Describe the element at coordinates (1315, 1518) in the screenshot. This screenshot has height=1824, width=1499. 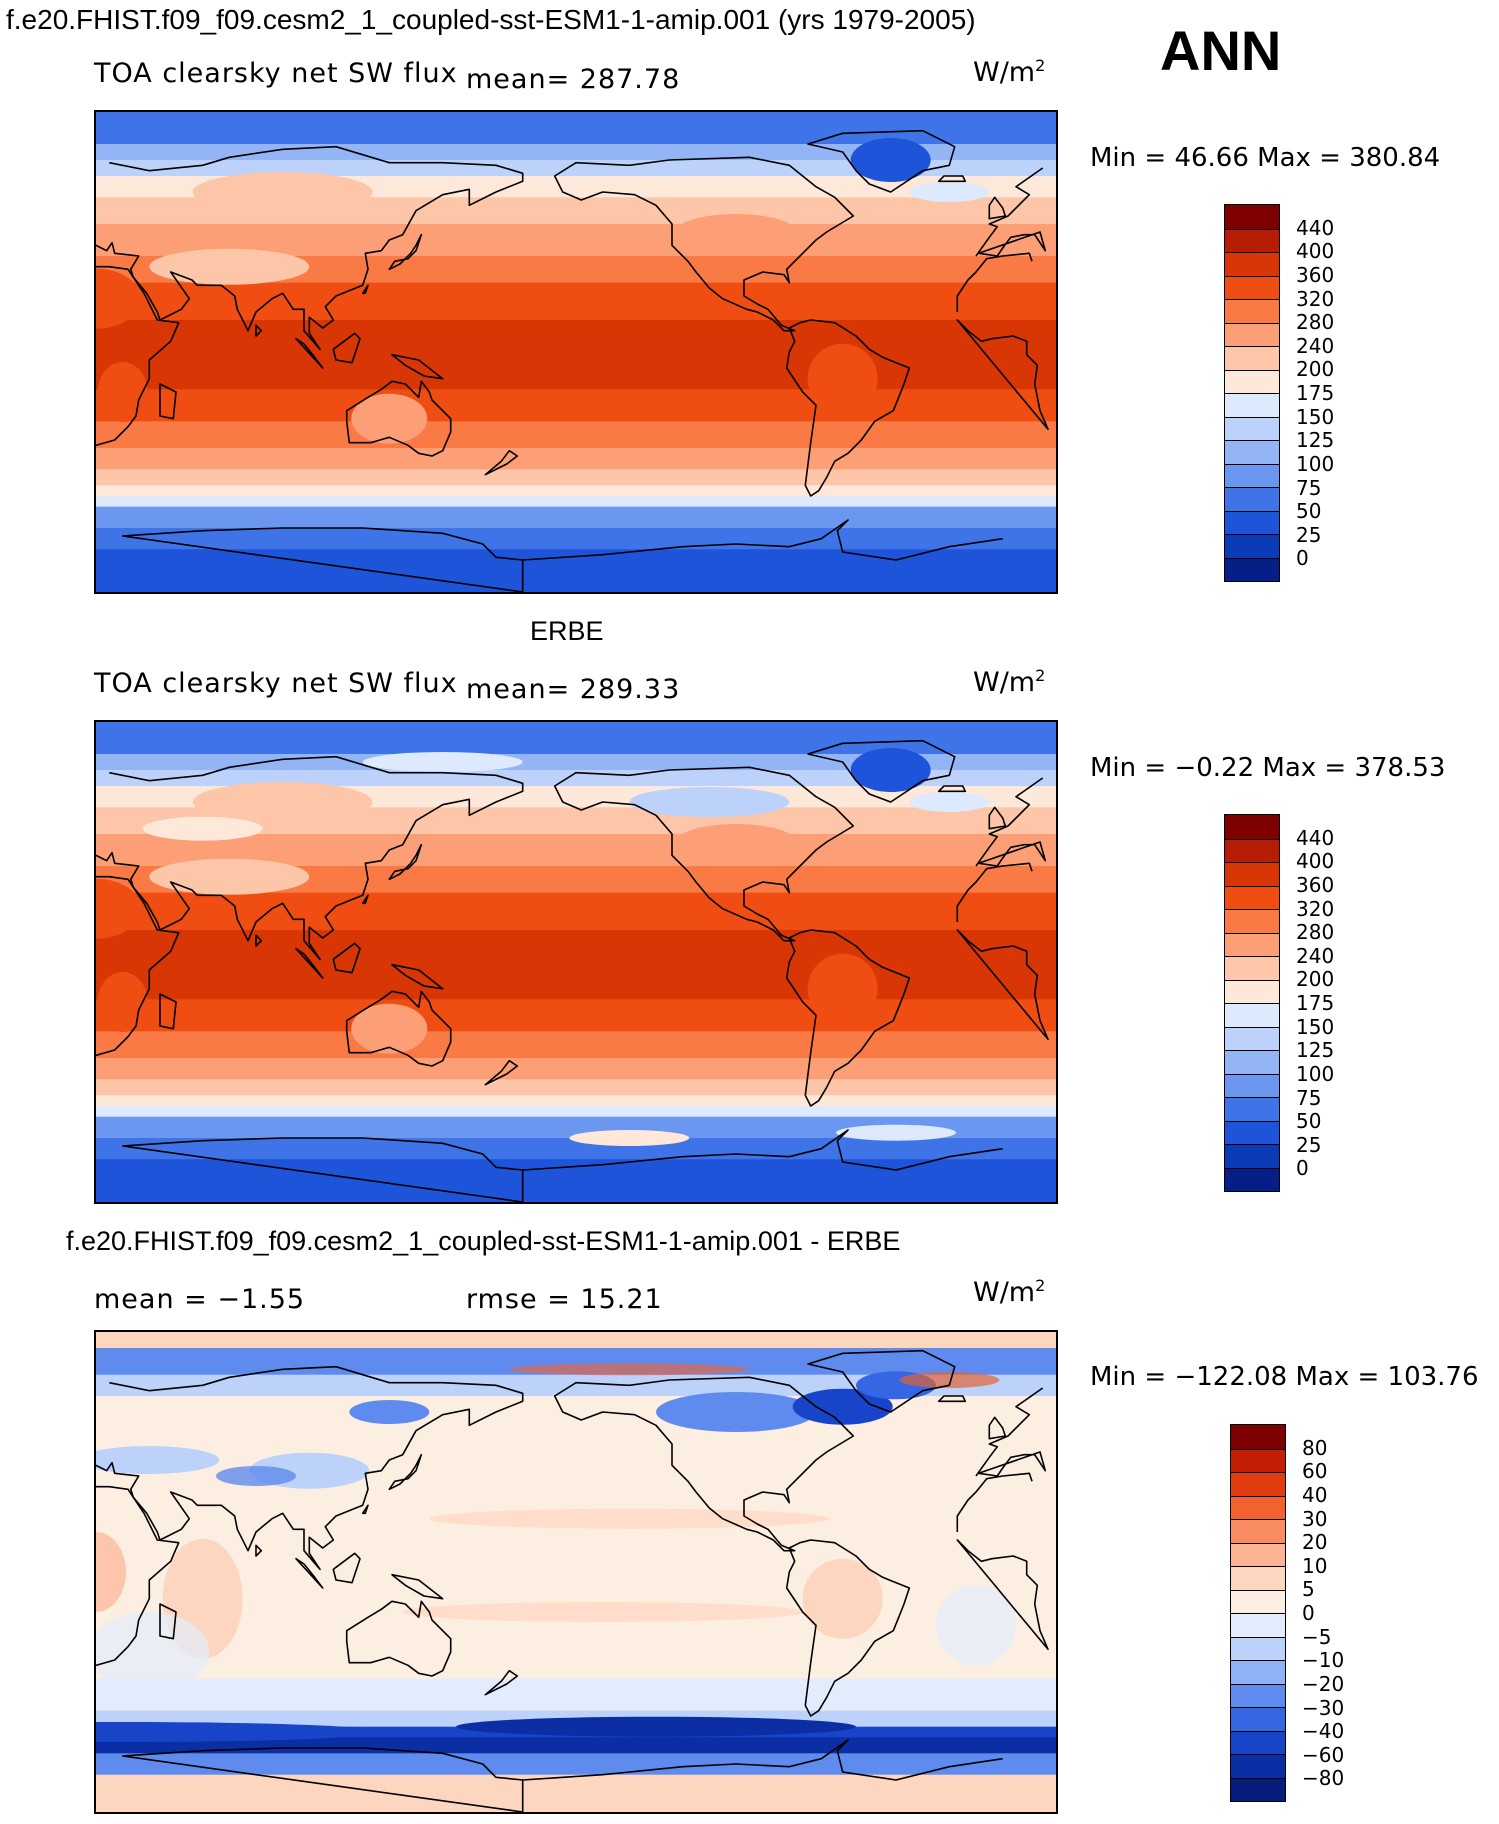
I see `colorbar-tick-label: 30` at that location.